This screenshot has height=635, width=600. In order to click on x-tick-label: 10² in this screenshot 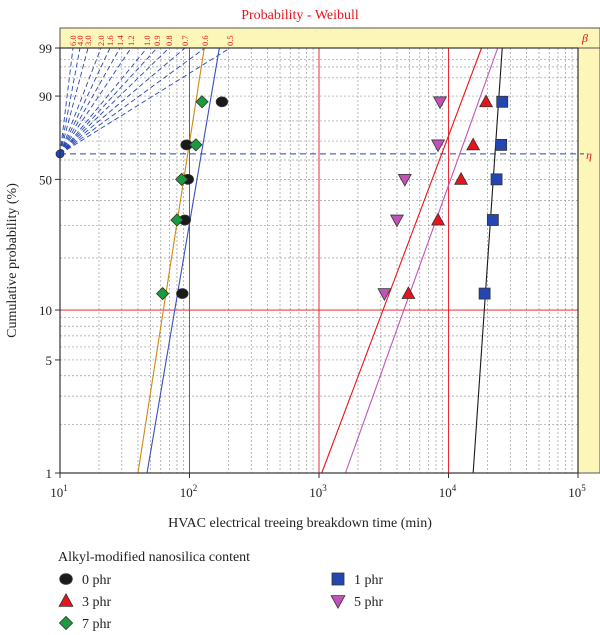, I will do `click(189, 491)`.